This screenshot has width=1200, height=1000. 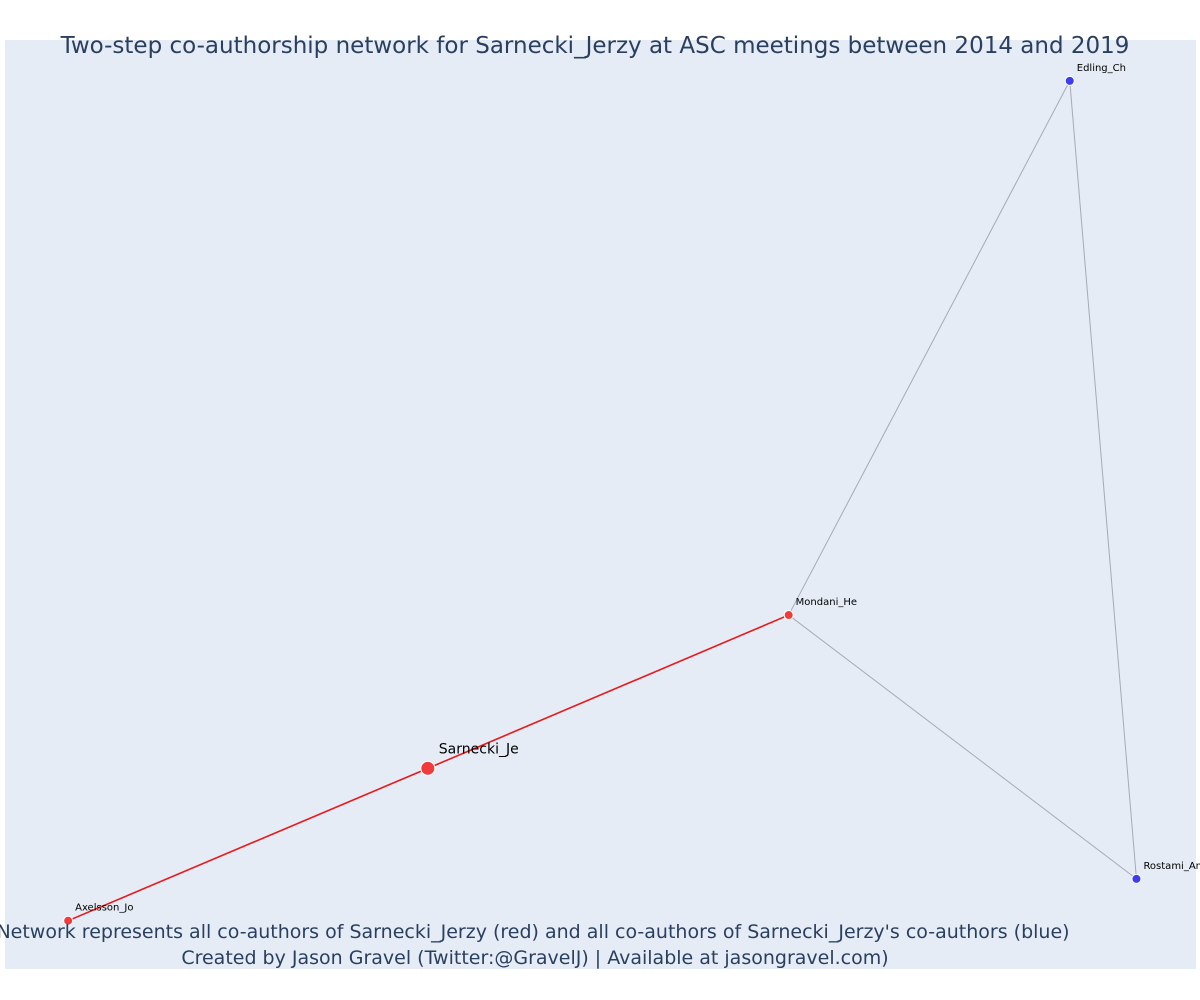 What do you see at coordinates (929, 348) in the screenshot?
I see `edge-Mondani_He-Edling_Ch` at bounding box center [929, 348].